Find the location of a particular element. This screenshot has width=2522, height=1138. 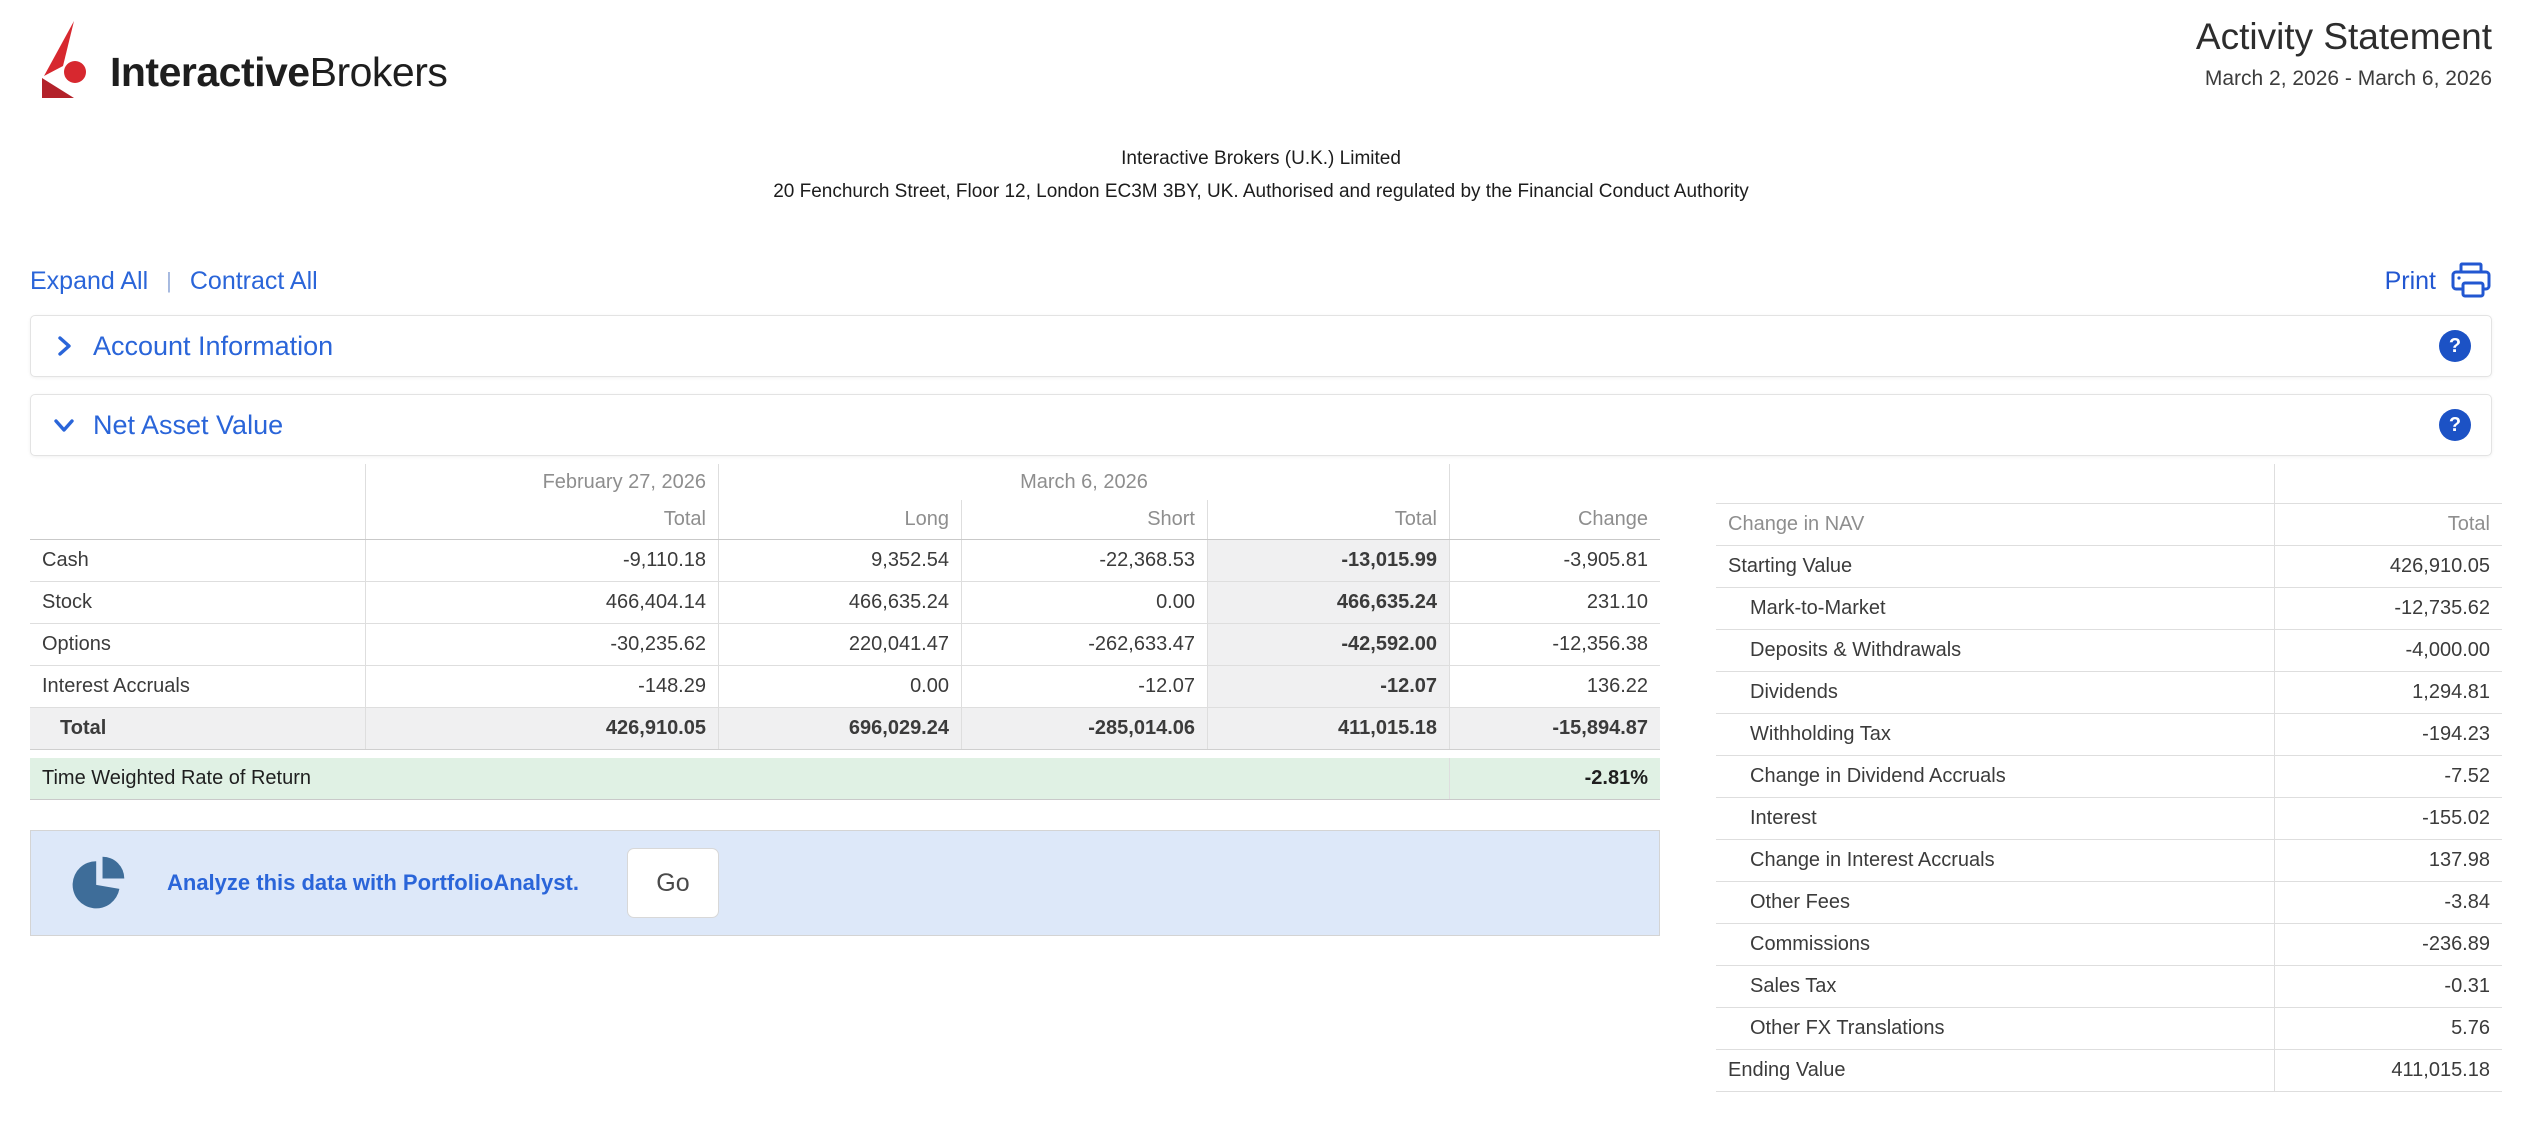

statement-date-range: March 2, 2026 - March 6, 2026 is located at coordinates (2348, 78).